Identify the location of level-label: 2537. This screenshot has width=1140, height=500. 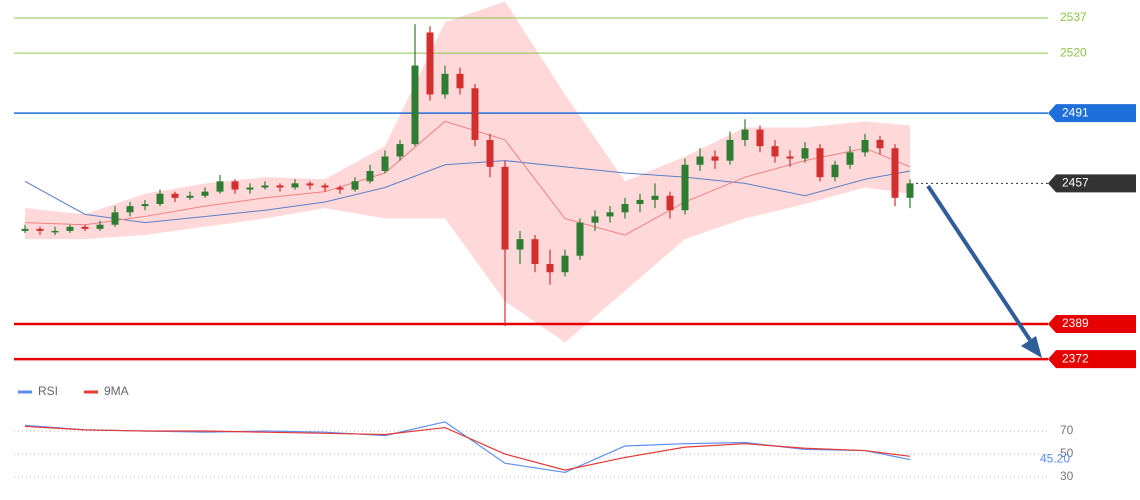
(1073, 17).